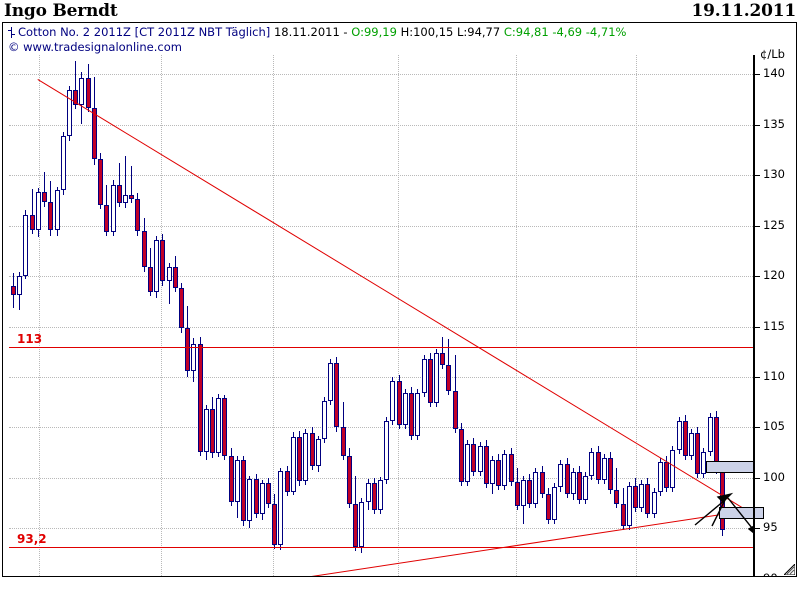 This screenshot has height=600, width=800. Describe the element at coordinates (789, 569) in the screenshot. I see `resize-grip-icon` at that location.